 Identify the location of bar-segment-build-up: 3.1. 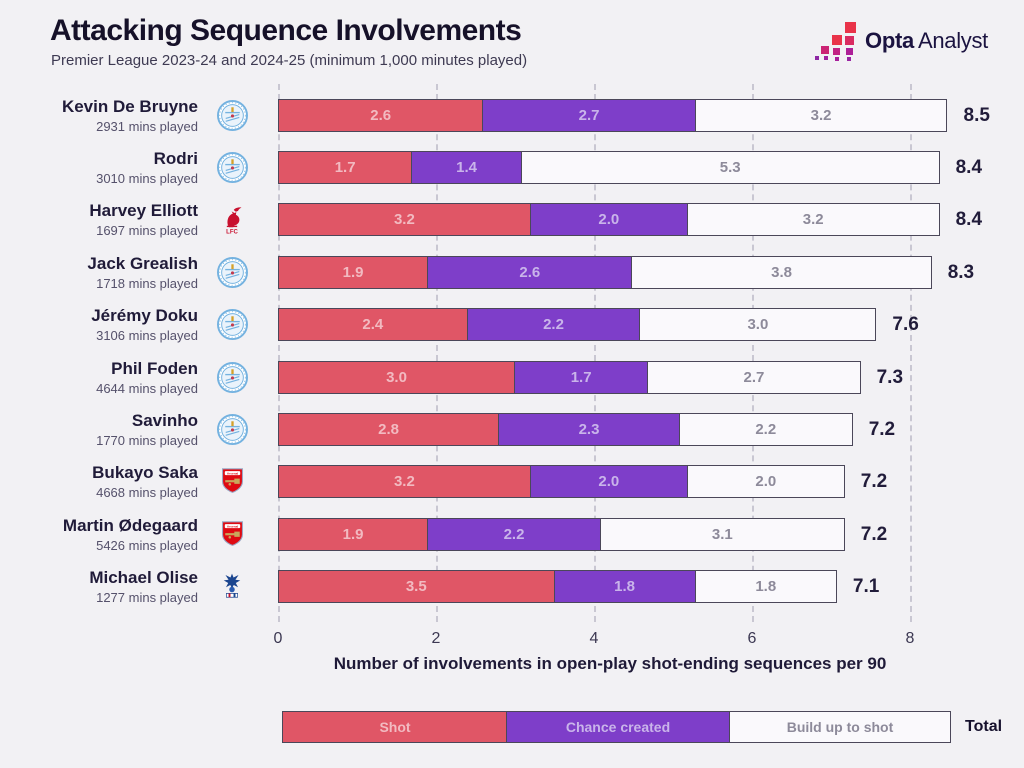
(722, 534).